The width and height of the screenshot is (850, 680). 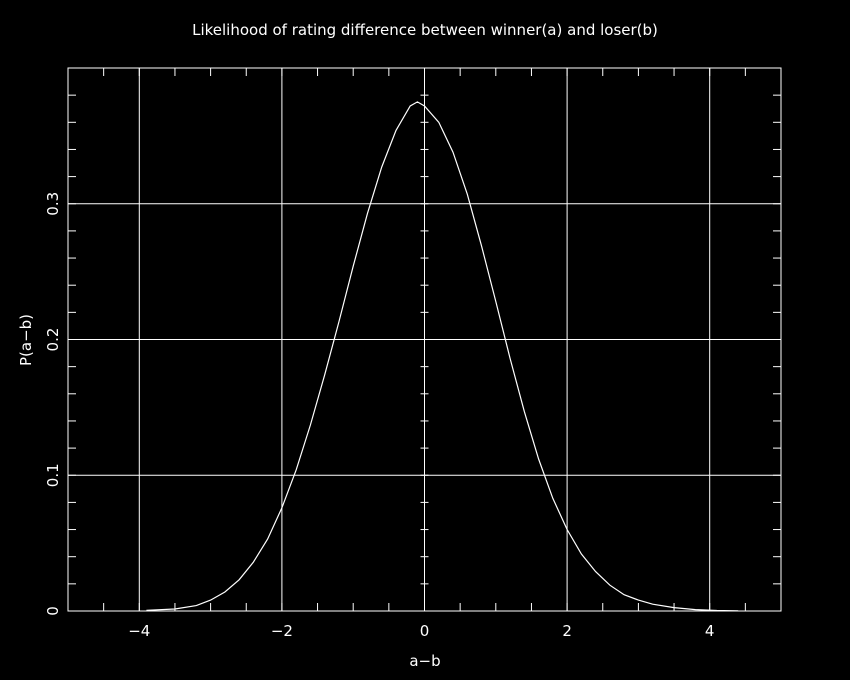 What do you see at coordinates (53, 611) in the screenshot?
I see `y-tick-label: 0` at bounding box center [53, 611].